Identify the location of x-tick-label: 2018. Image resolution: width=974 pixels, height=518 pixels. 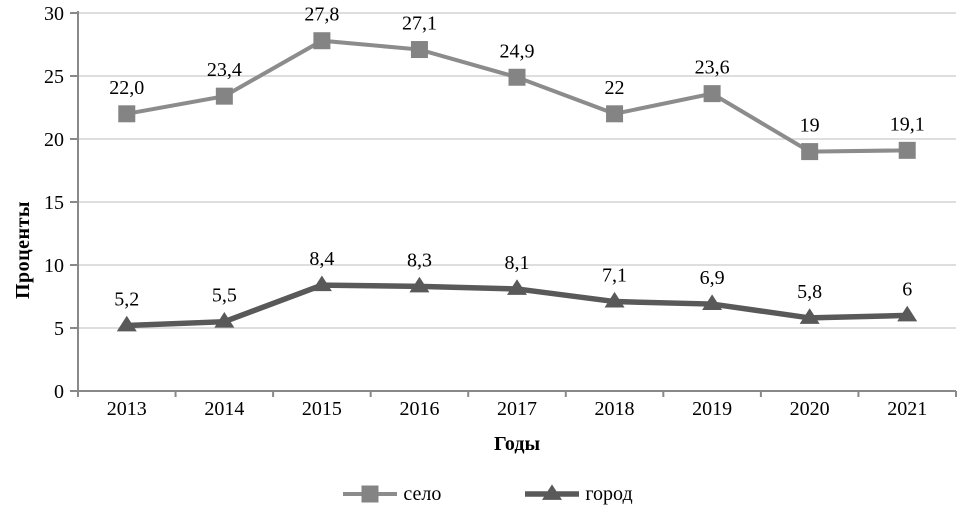
(615, 409).